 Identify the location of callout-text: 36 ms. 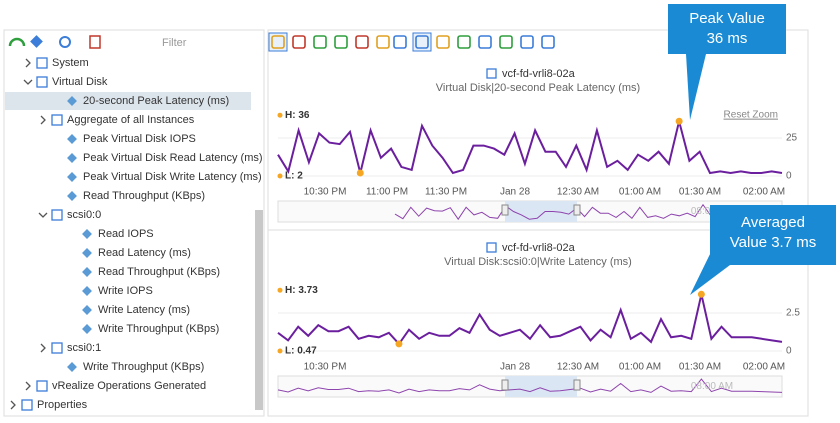
(727, 38).